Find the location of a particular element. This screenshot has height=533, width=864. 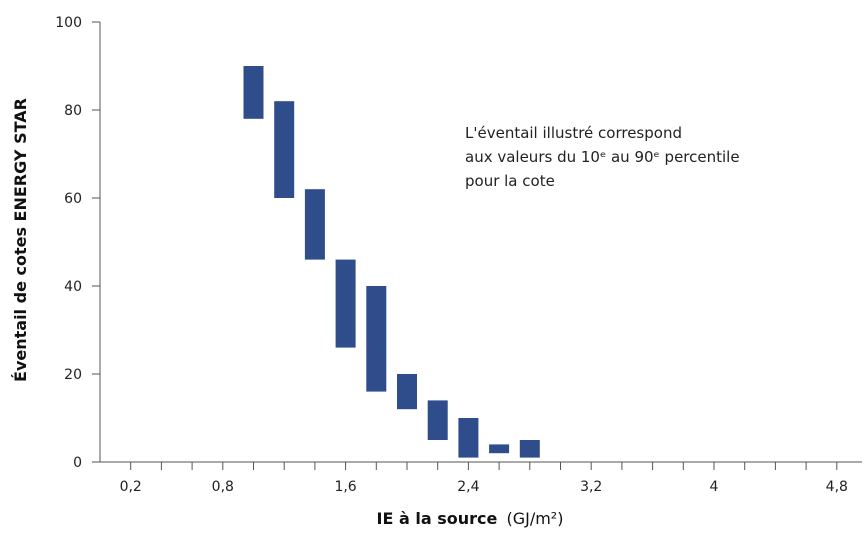

x-axis-title-main: IE à la source is located at coordinates (437, 518).